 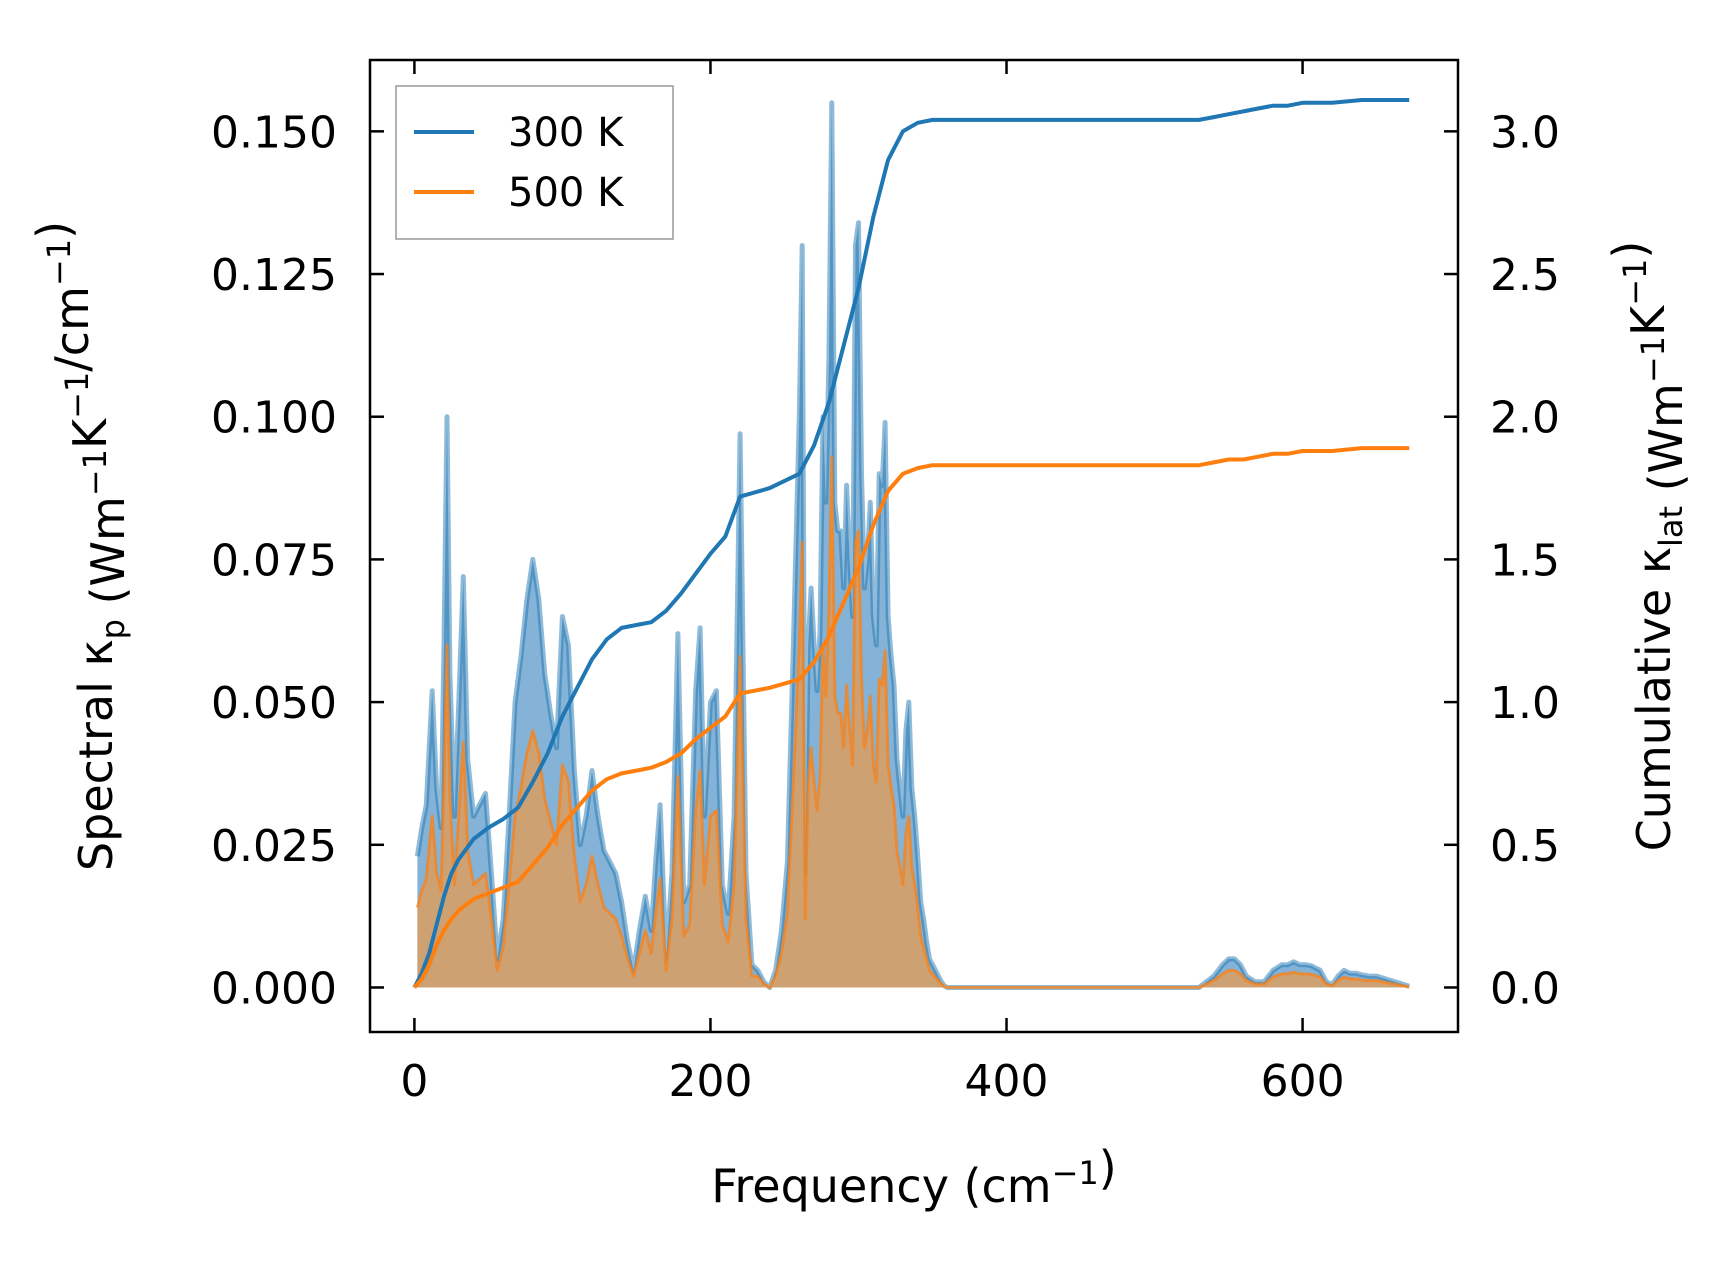 I want to click on y-left-axis-label: Spectral κp (Wm−1K−1/cm−1), so click(x=81, y=546).